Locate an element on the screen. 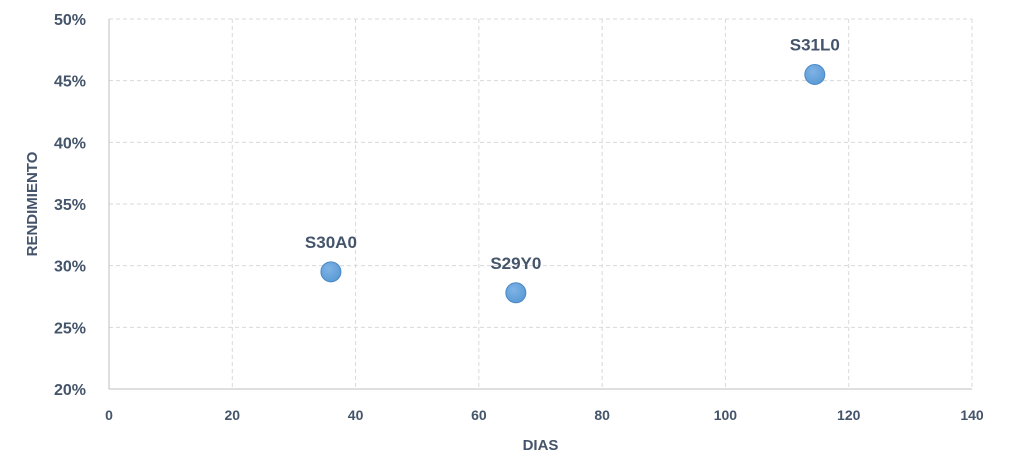  data-label-s31l0: S31L0 is located at coordinates (815, 45).